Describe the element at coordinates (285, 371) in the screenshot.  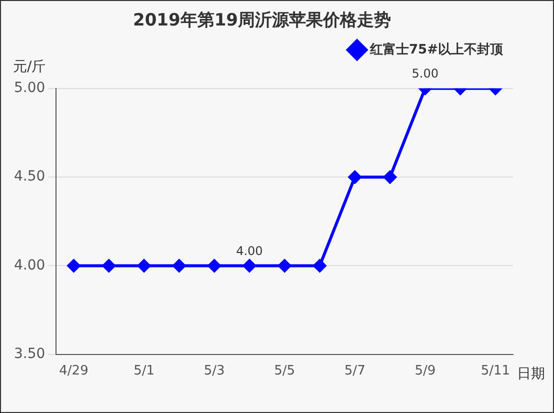
I see `x-tick-label: 5/5` at that location.